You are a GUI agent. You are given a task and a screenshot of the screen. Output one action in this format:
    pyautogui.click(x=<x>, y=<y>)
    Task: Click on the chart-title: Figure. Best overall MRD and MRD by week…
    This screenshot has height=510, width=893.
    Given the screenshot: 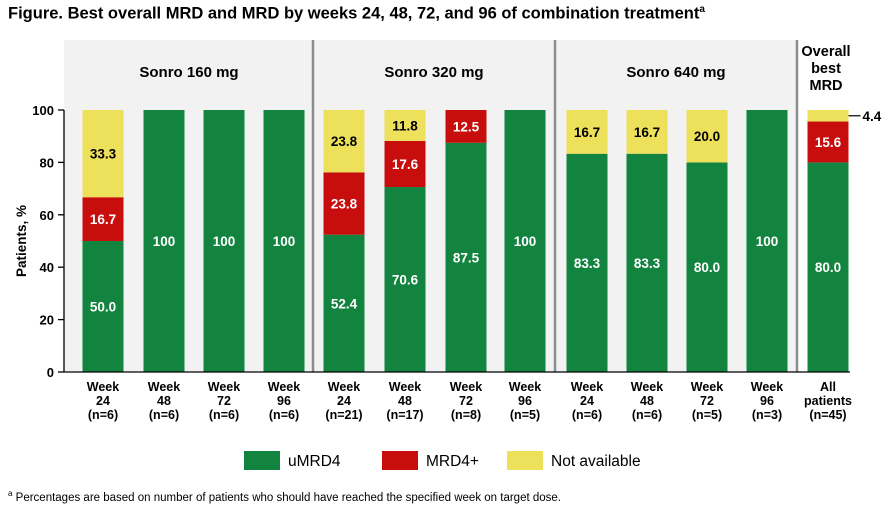 What is the action you would take?
    pyautogui.click(x=356, y=14)
    